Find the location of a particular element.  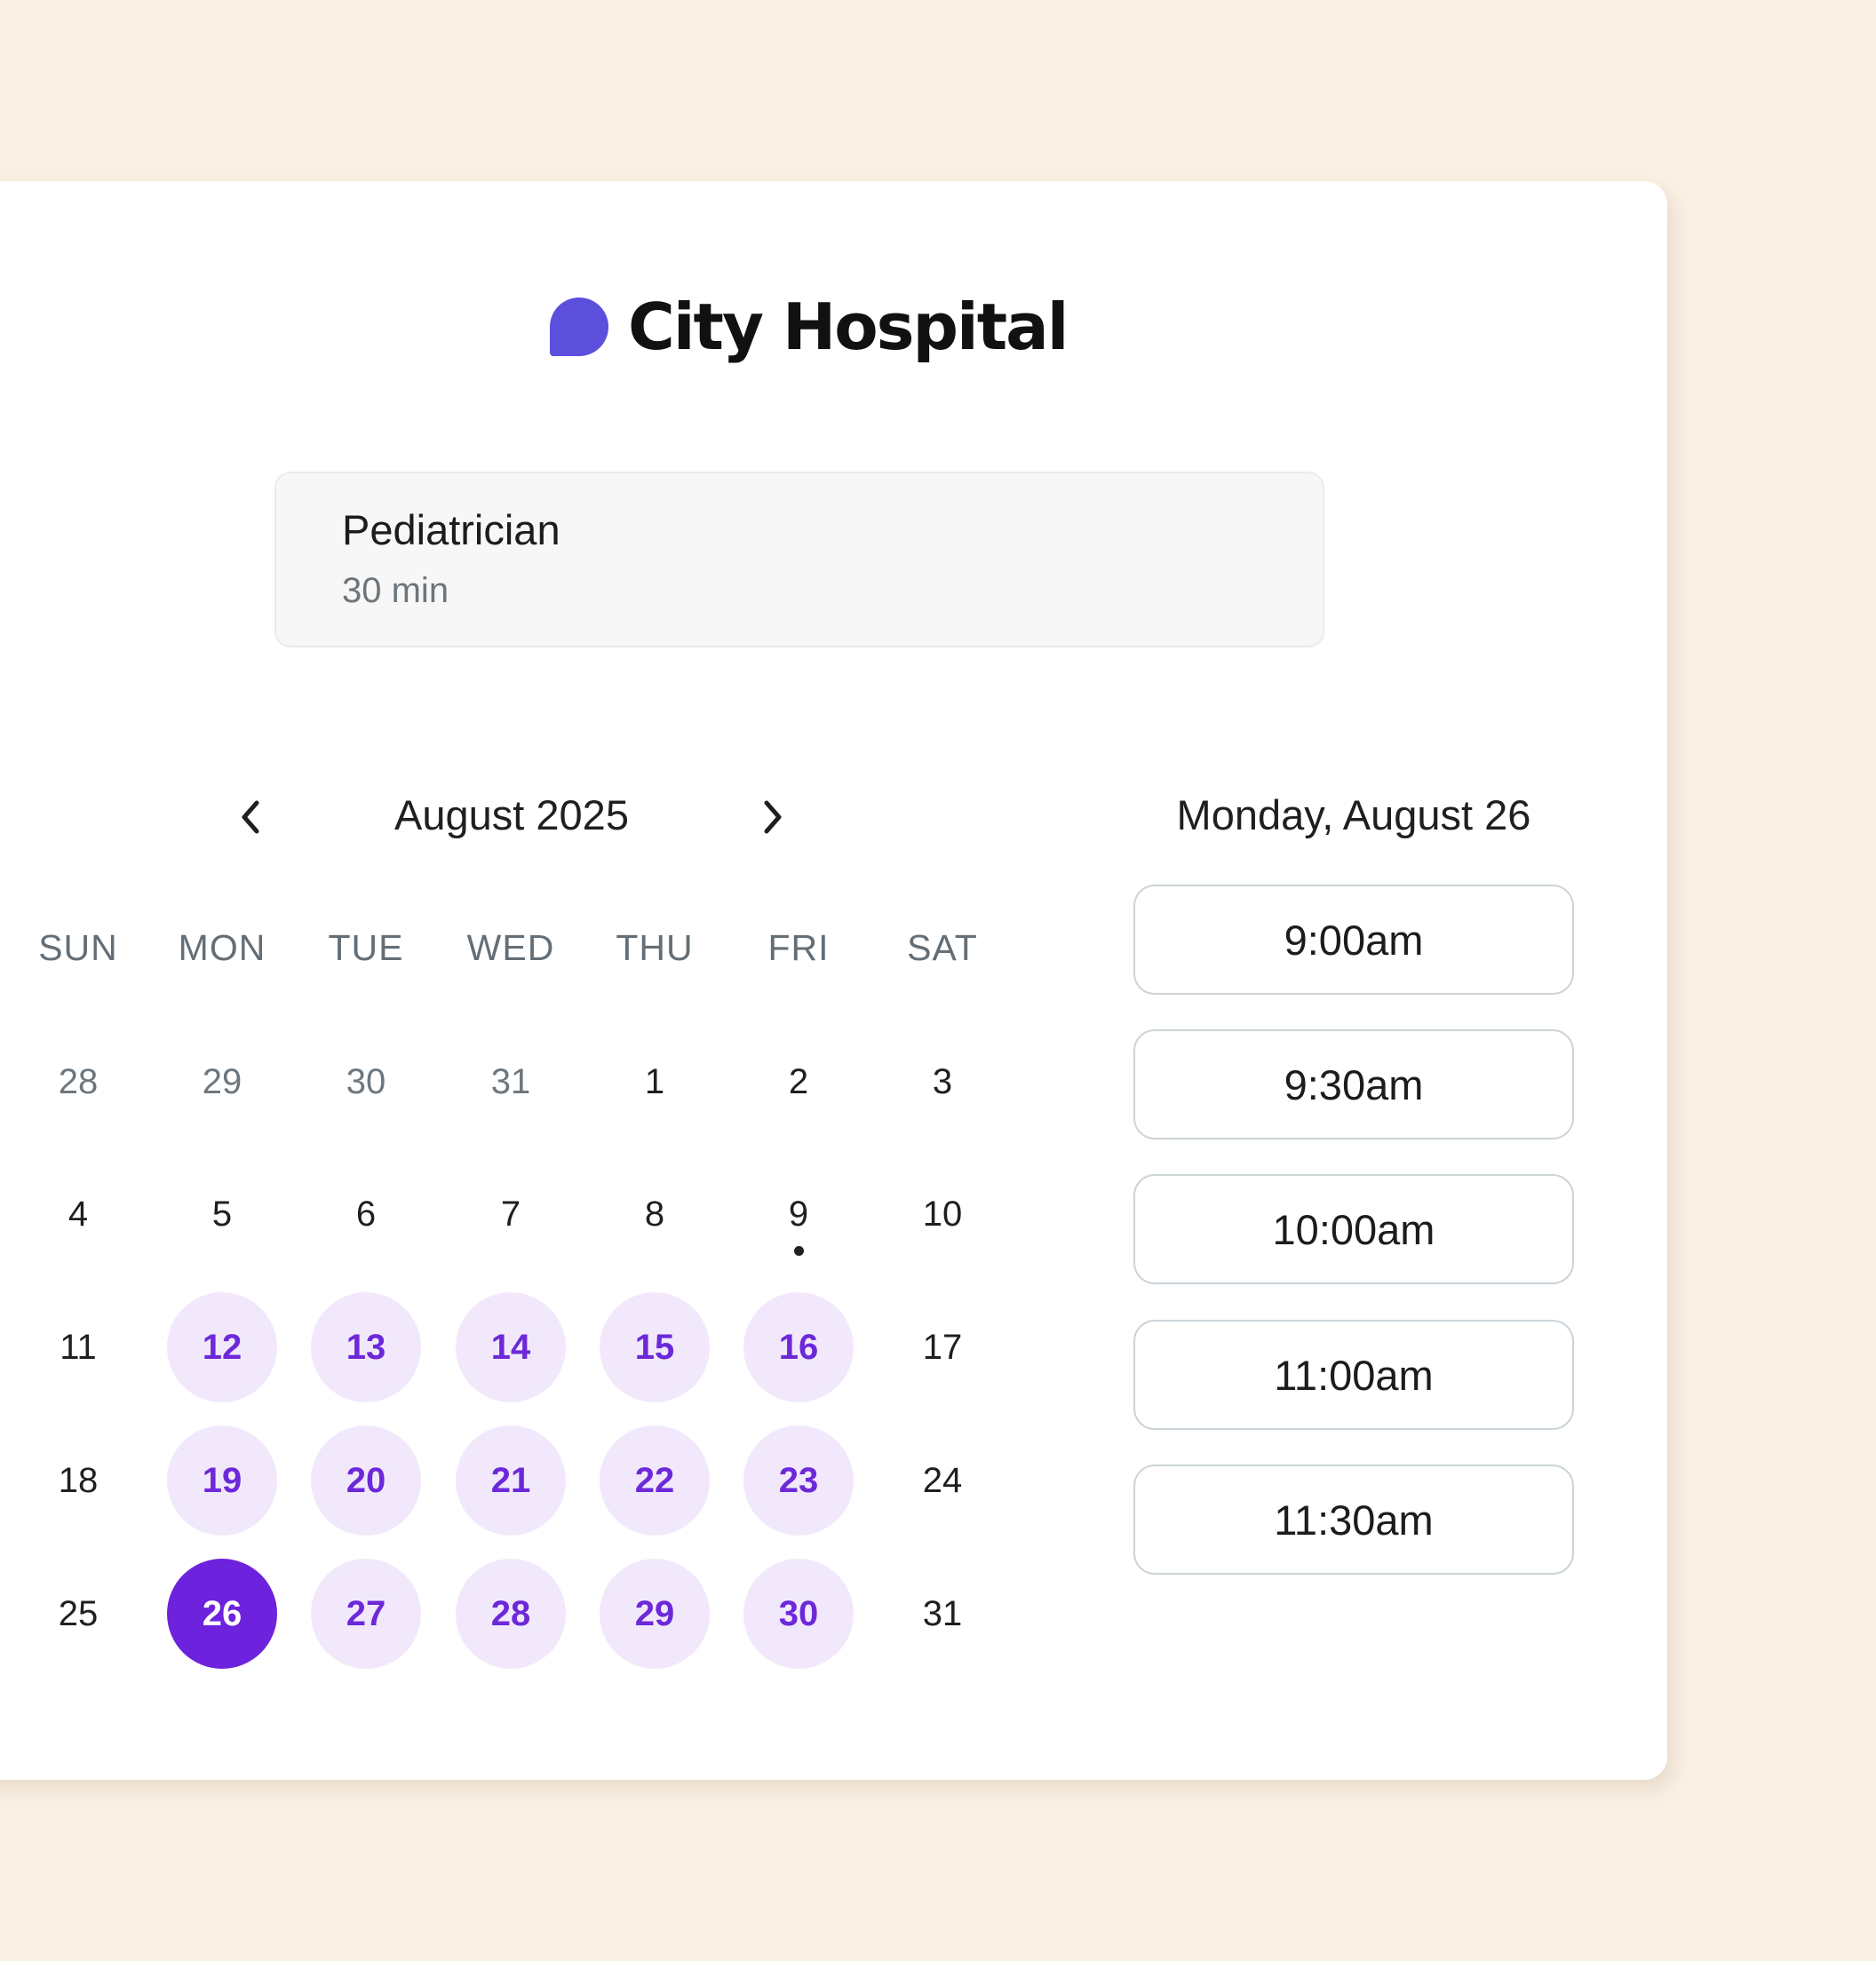

weekday-wed: WED is located at coordinates (510, 947).